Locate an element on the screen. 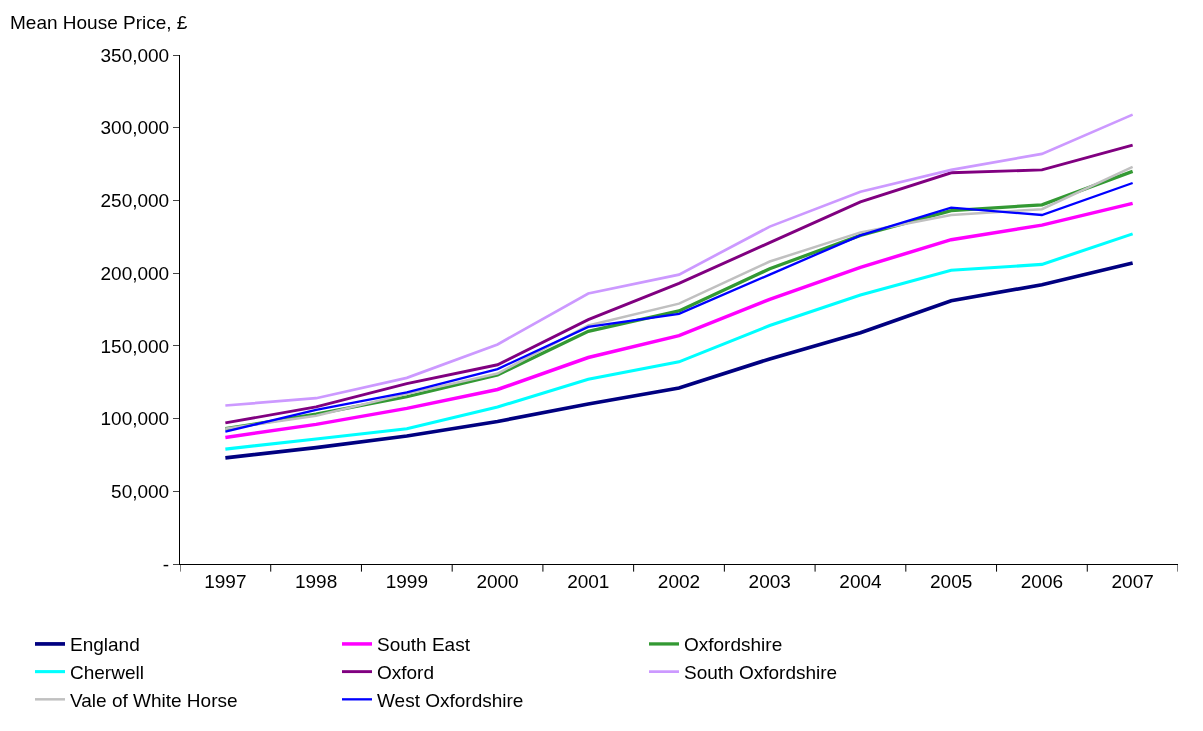  x-tick-label: 2003 is located at coordinates (769, 581).